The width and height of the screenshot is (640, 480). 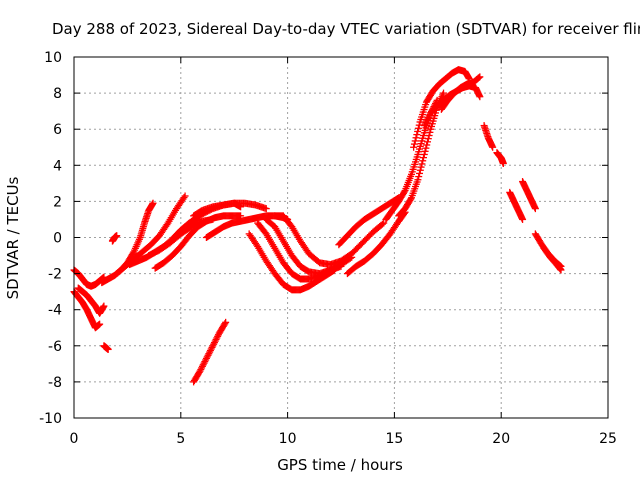 I want to click on x-tick-label: 25, so click(x=608, y=439).